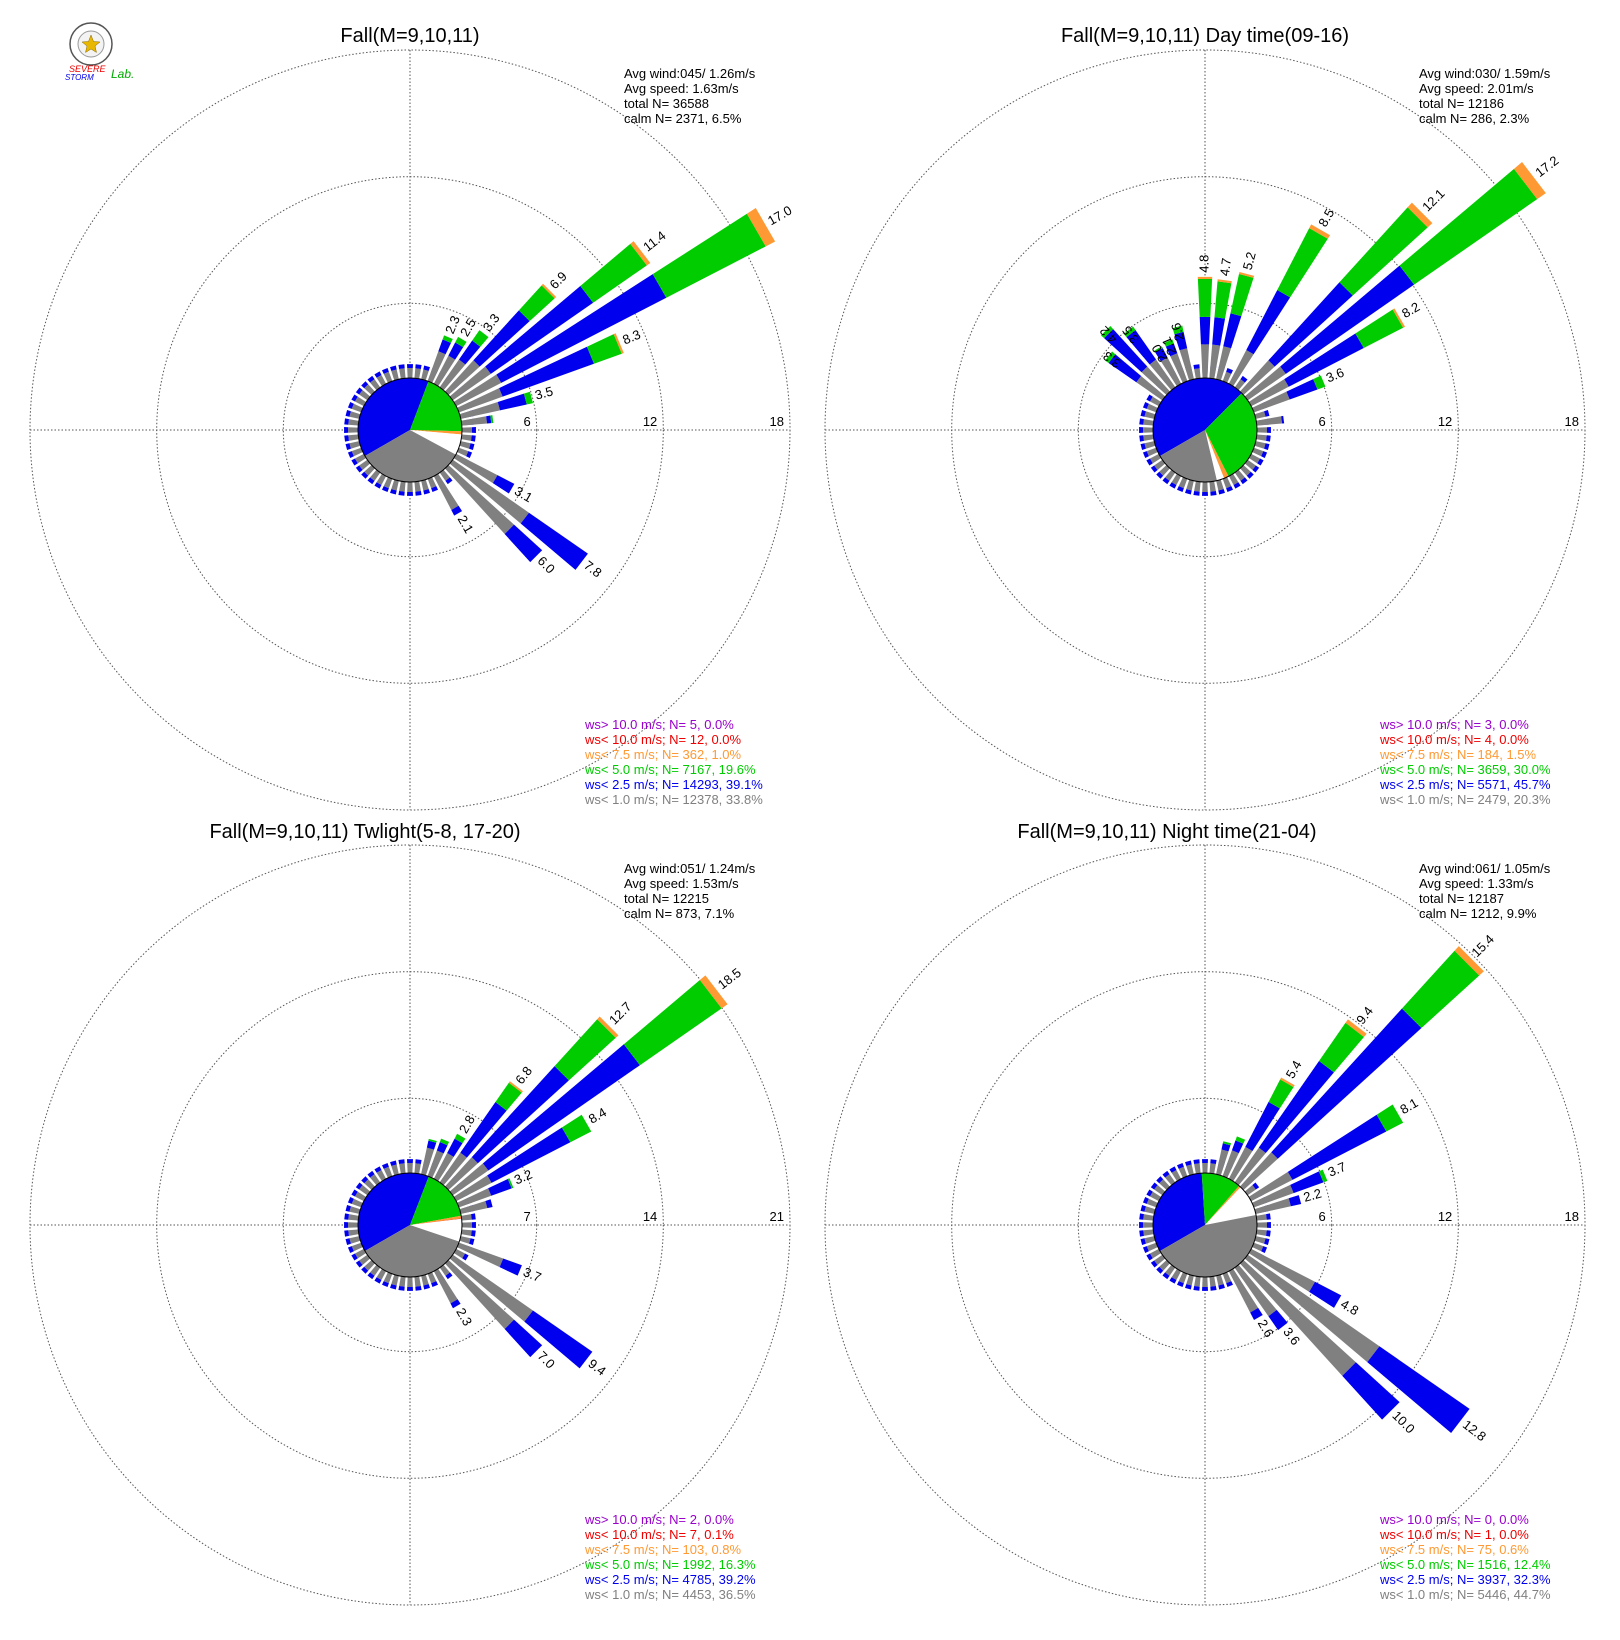  Describe the element at coordinates (466, 524) in the screenshot. I see `petal-value-label: 2.1` at that location.